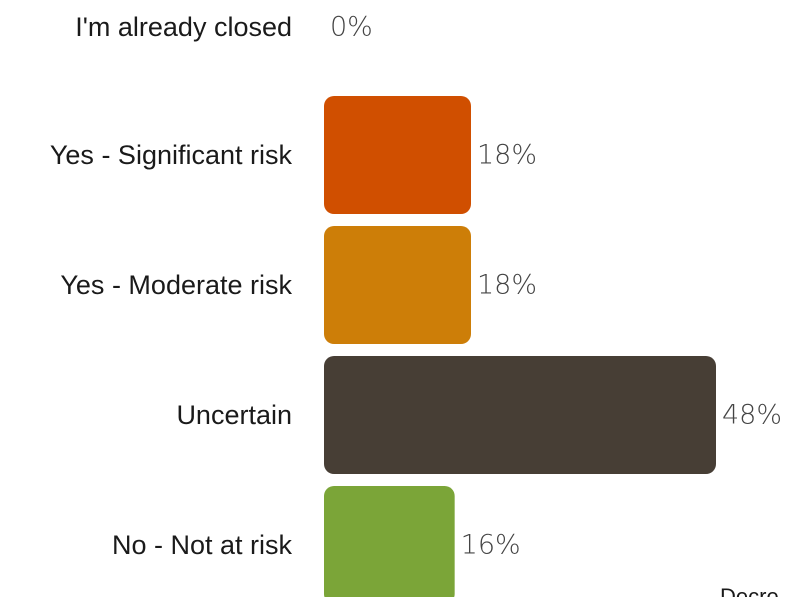  I want to click on category-label-3: Uncertain, so click(234, 415).